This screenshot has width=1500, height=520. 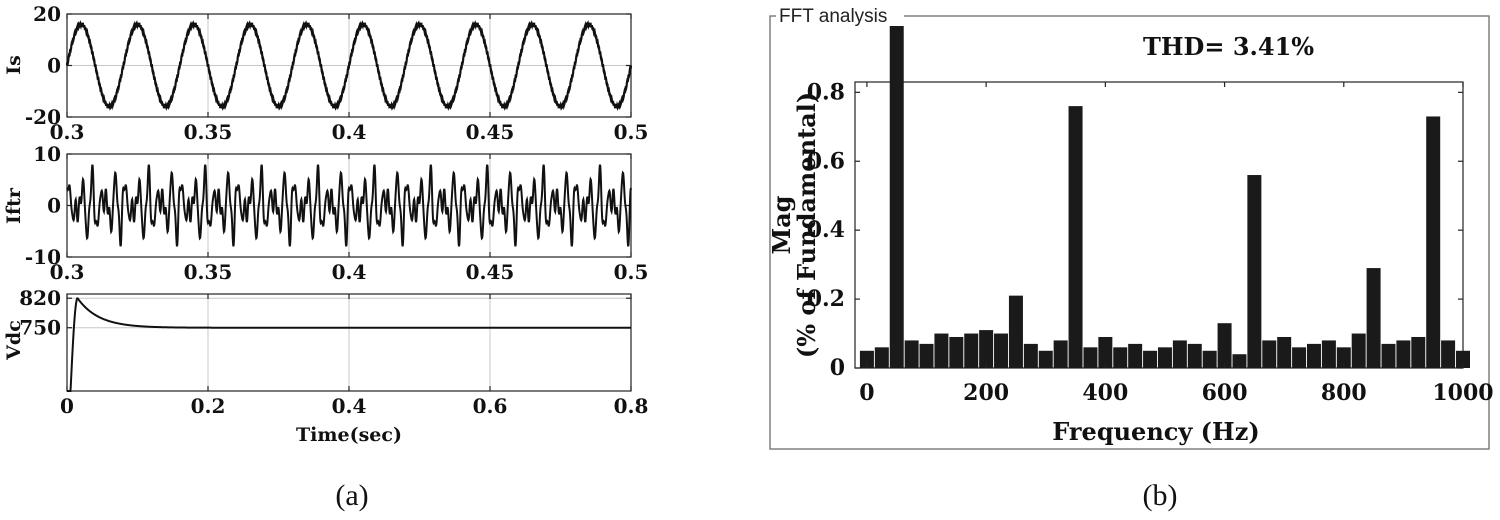 What do you see at coordinates (1045, 359) in the screenshot?
I see `fft-bar-300hz` at bounding box center [1045, 359].